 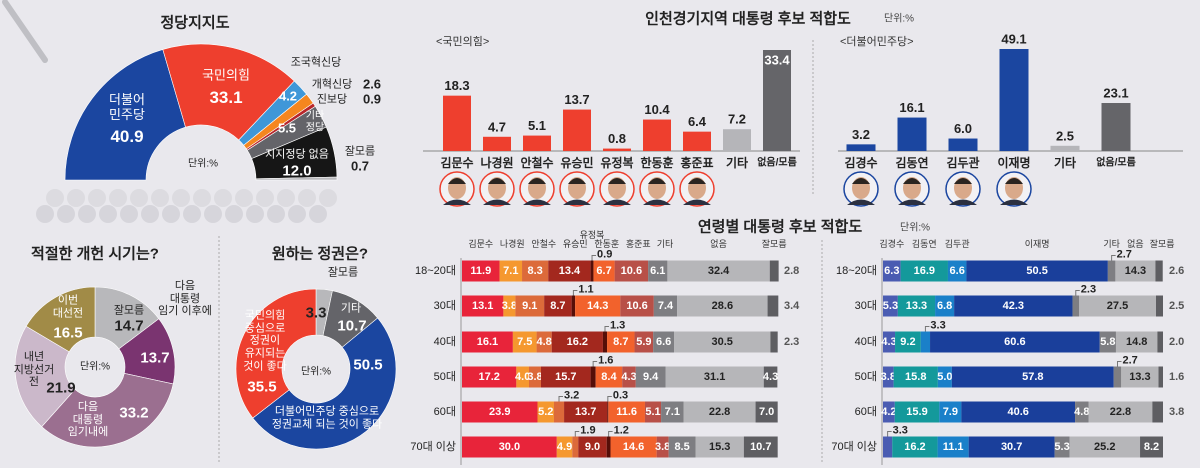 What do you see at coordinates (535, 271) in the screenshot?
I see `ppp-age-value-label: 8.3` at bounding box center [535, 271].